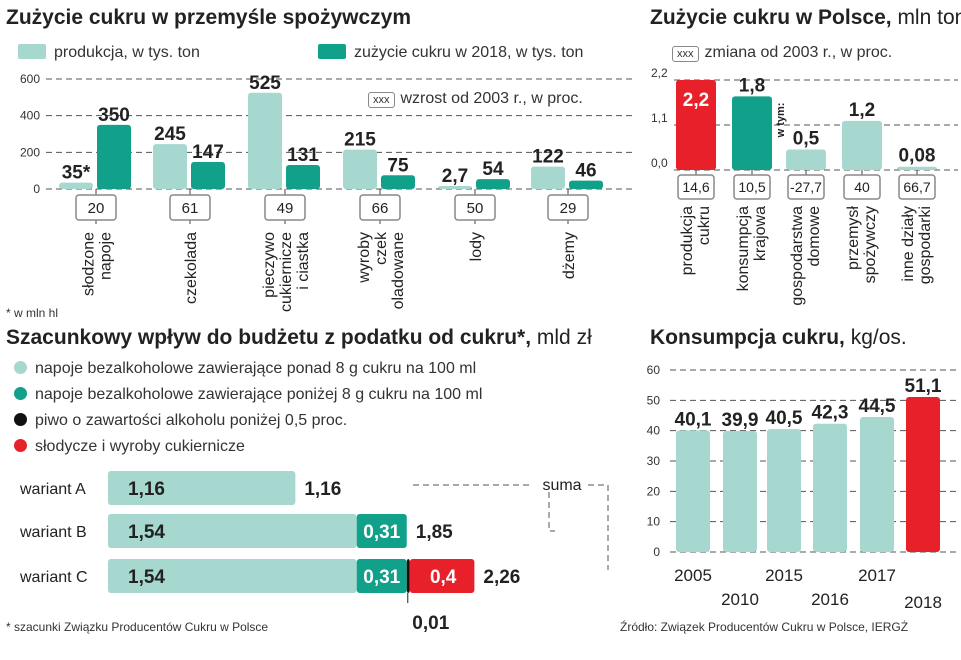 Image resolution: width=961 pixels, height=660 pixels. I want to click on subset-note: w tym:, so click(781, 121).